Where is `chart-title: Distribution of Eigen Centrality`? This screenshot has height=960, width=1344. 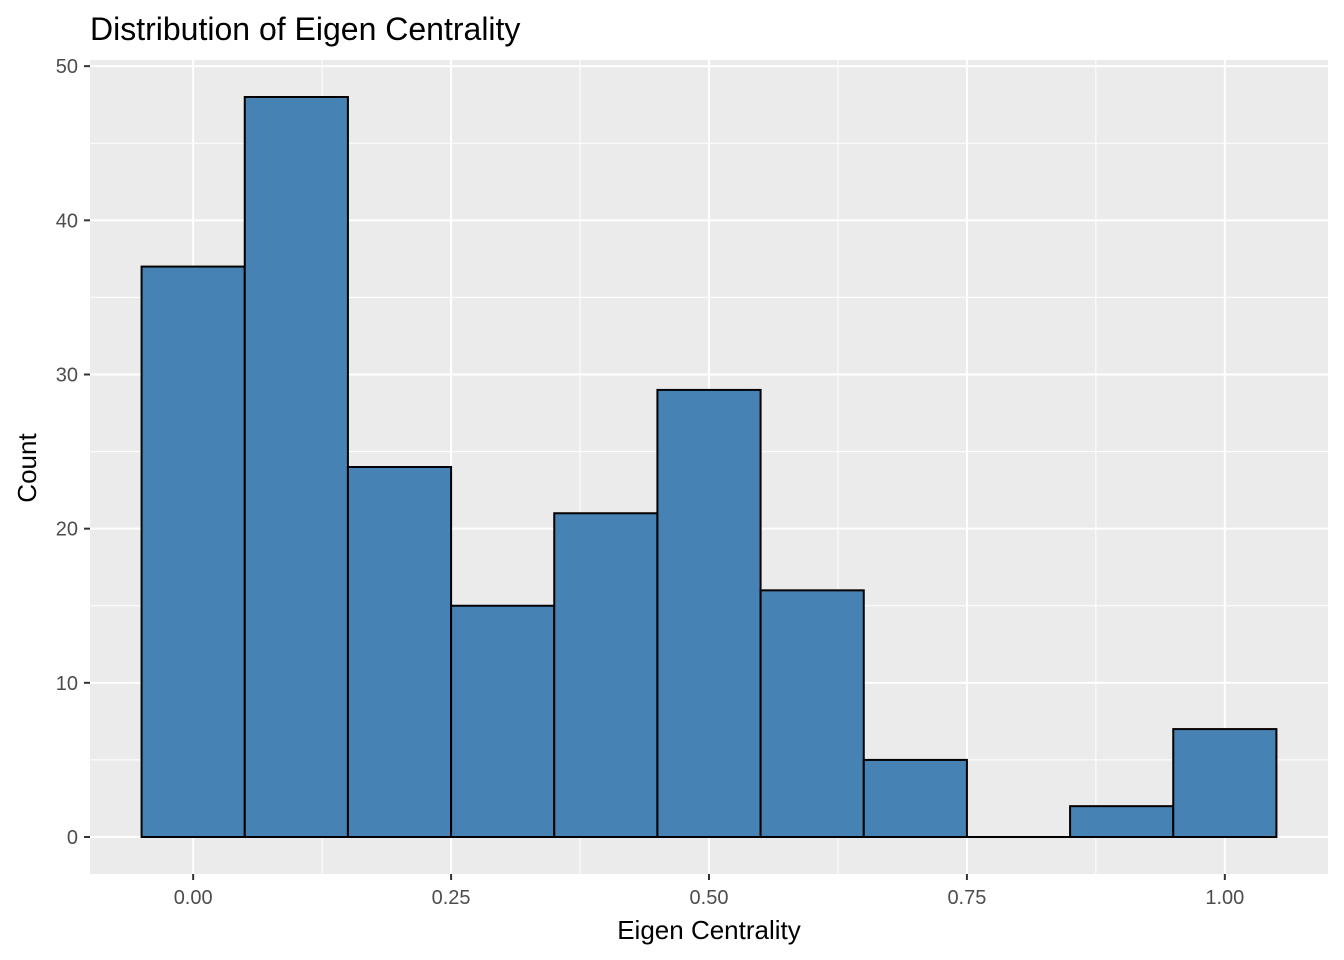 chart-title: Distribution of Eigen Centrality is located at coordinates (305, 29).